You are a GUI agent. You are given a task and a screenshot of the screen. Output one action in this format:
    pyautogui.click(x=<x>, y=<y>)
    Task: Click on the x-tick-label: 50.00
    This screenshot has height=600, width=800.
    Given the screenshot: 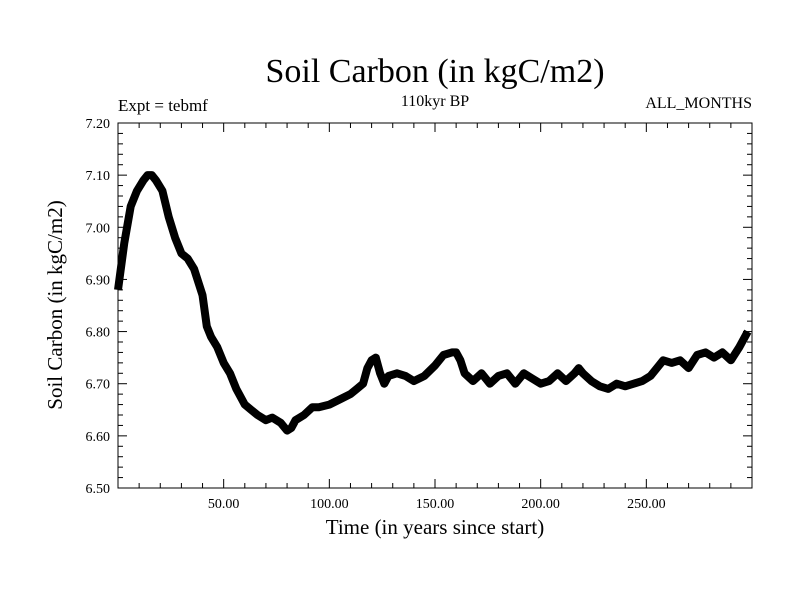 What is the action you would take?
    pyautogui.click(x=224, y=504)
    